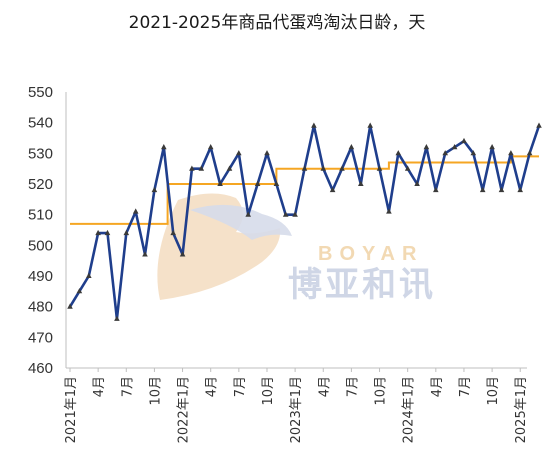 Image resolution: width=554 pixels, height=472 pixels. I want to click on watermark-logo-mark, so click(219, 246).